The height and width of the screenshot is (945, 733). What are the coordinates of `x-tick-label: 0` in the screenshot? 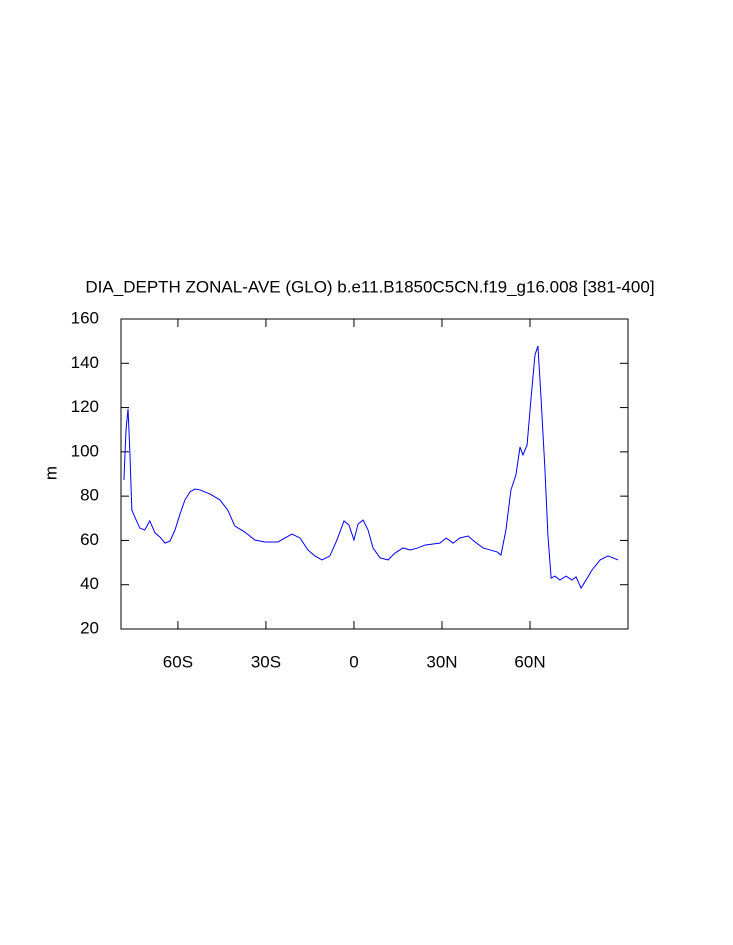 It's located at (353, 661).